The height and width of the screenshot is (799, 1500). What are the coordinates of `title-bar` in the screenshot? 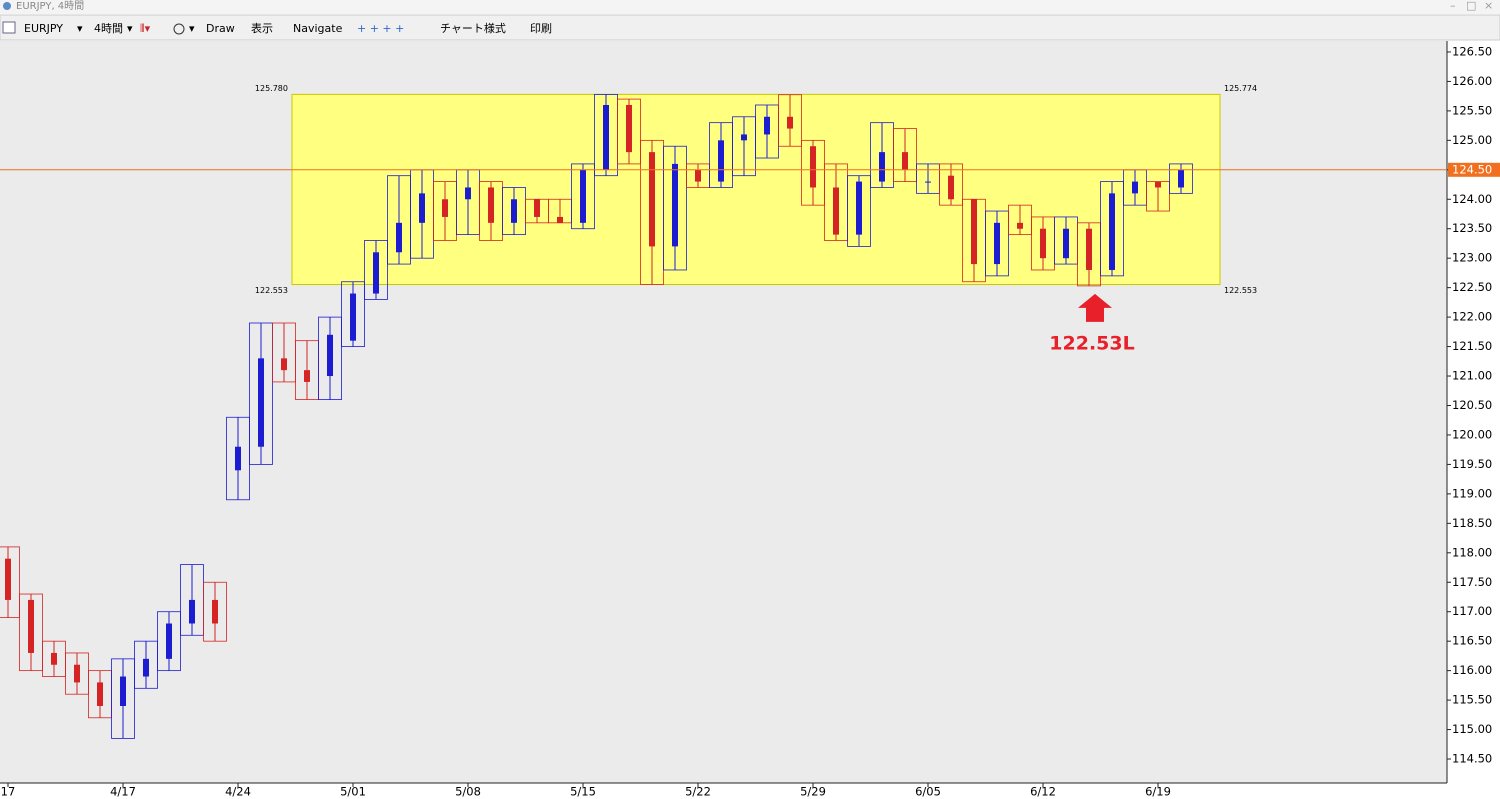 It's located at (750, 7).